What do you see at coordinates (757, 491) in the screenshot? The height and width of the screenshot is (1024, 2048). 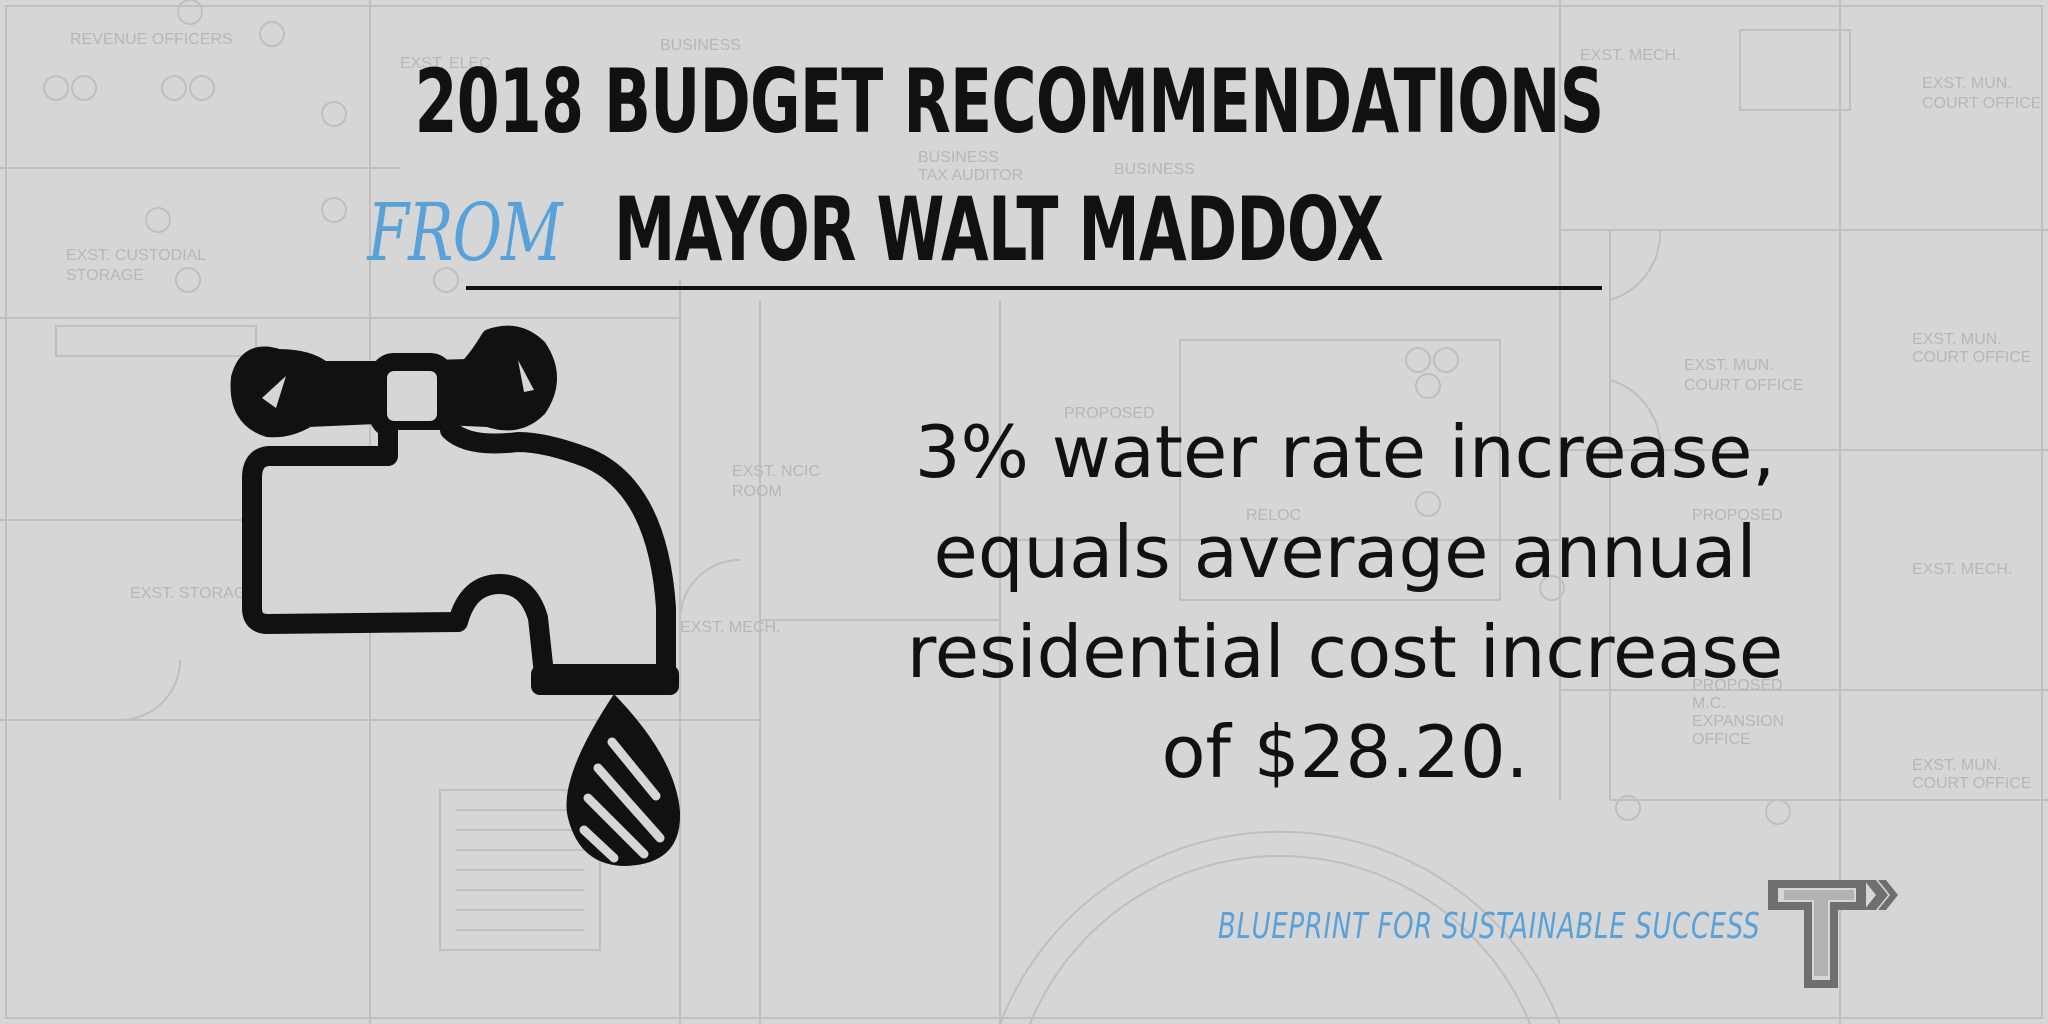 I see `svg-text: ROOM` at bounding box center [757, 491].